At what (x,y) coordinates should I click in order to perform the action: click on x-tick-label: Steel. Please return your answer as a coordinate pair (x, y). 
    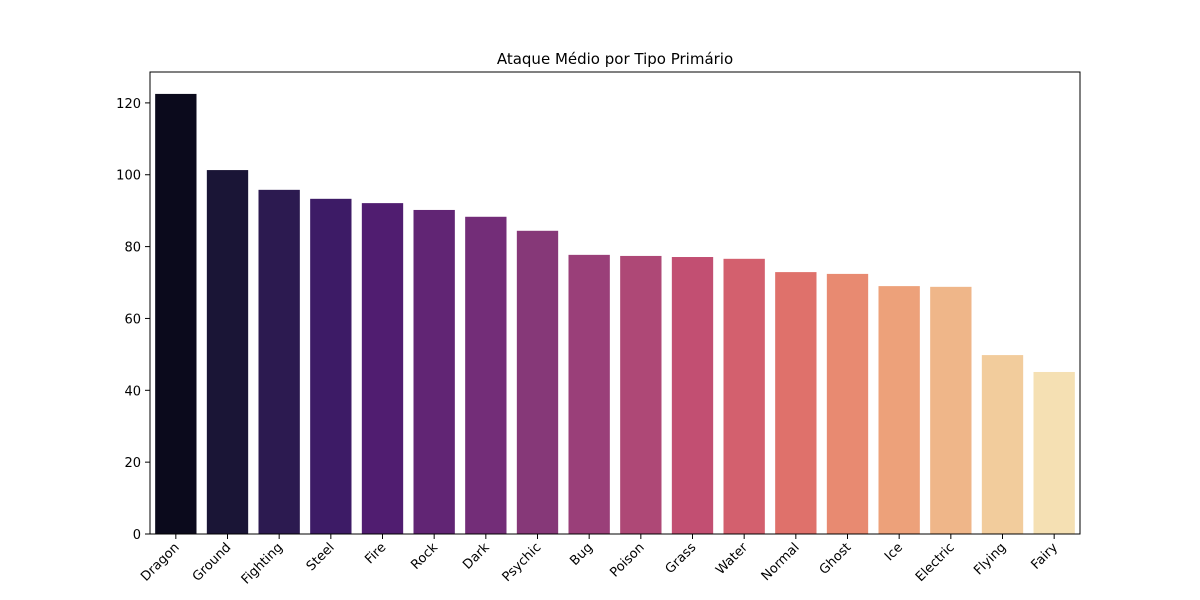
    Looking at the image, I should click on (321, 557).